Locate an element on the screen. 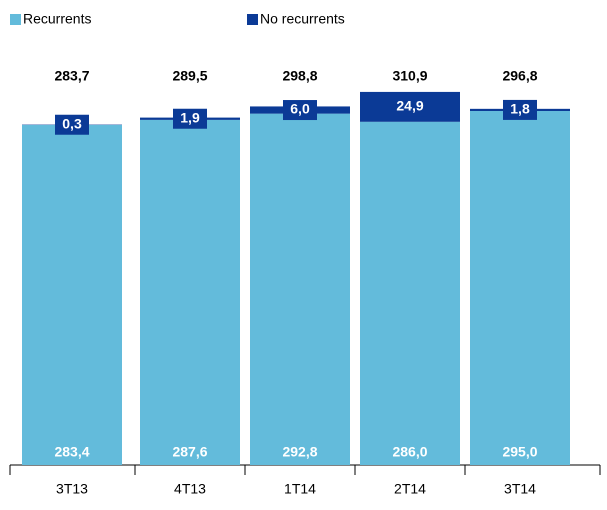 This screenshot has height=510, width=607. total-label: 289,5 is located at coordinates (189, 76).